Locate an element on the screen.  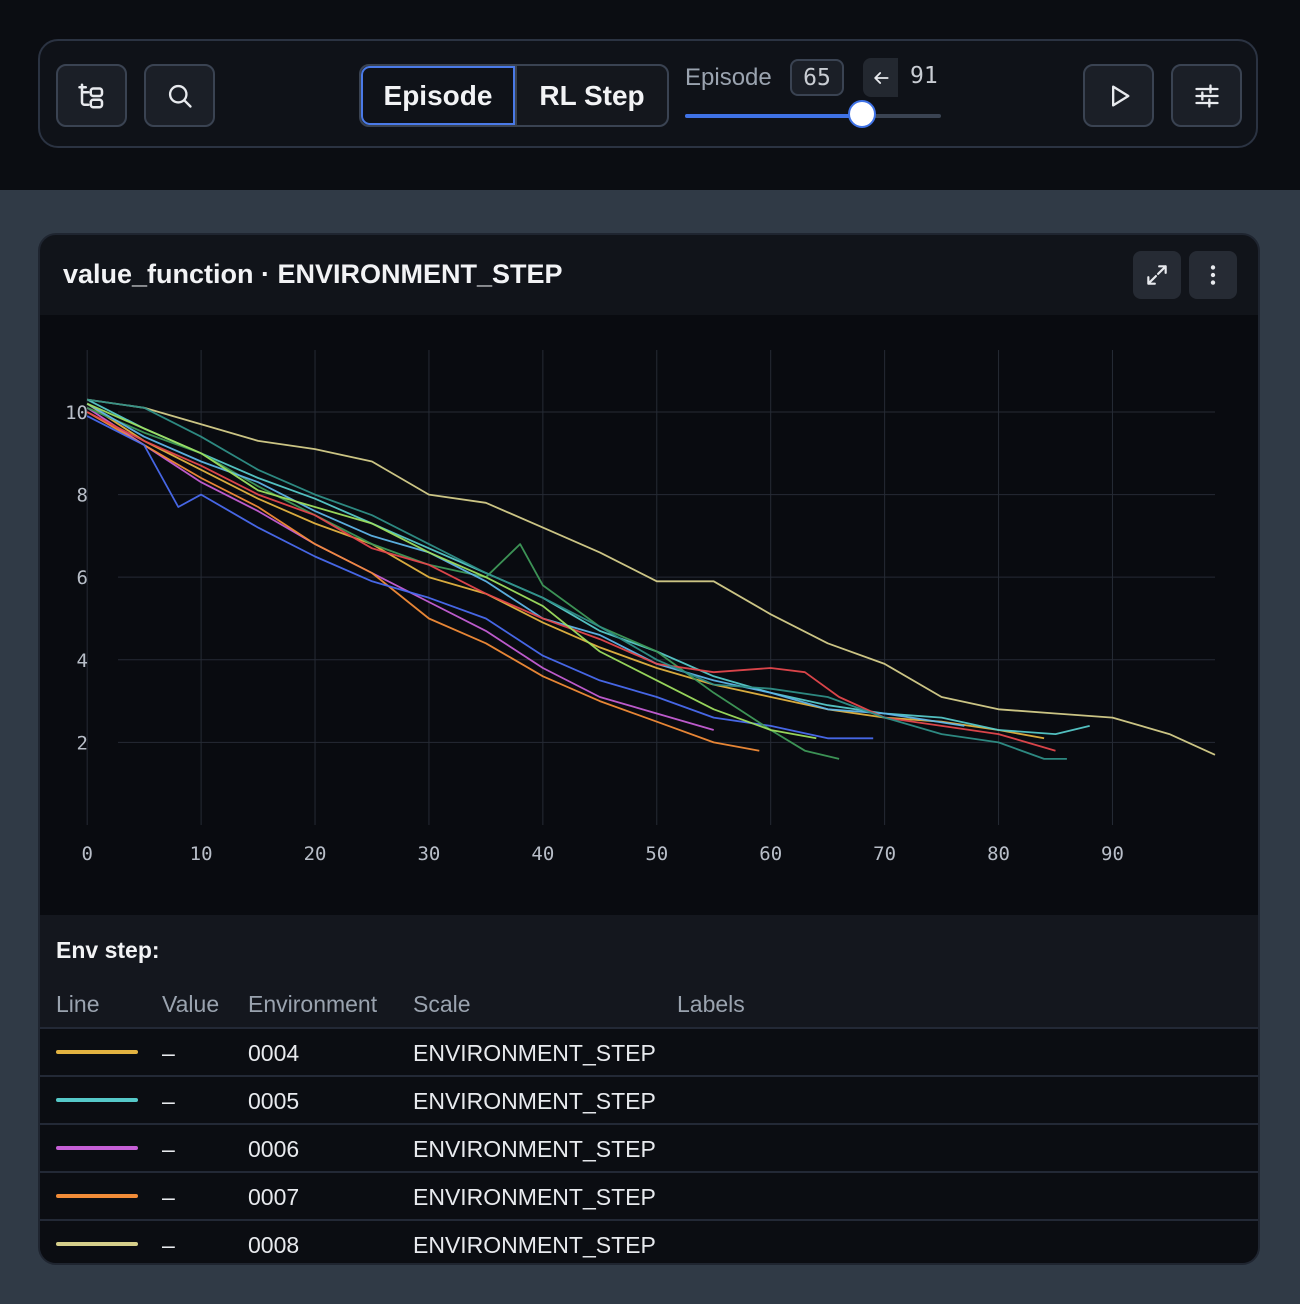
more-vertical-icon is located at coordinates (1213, 275).